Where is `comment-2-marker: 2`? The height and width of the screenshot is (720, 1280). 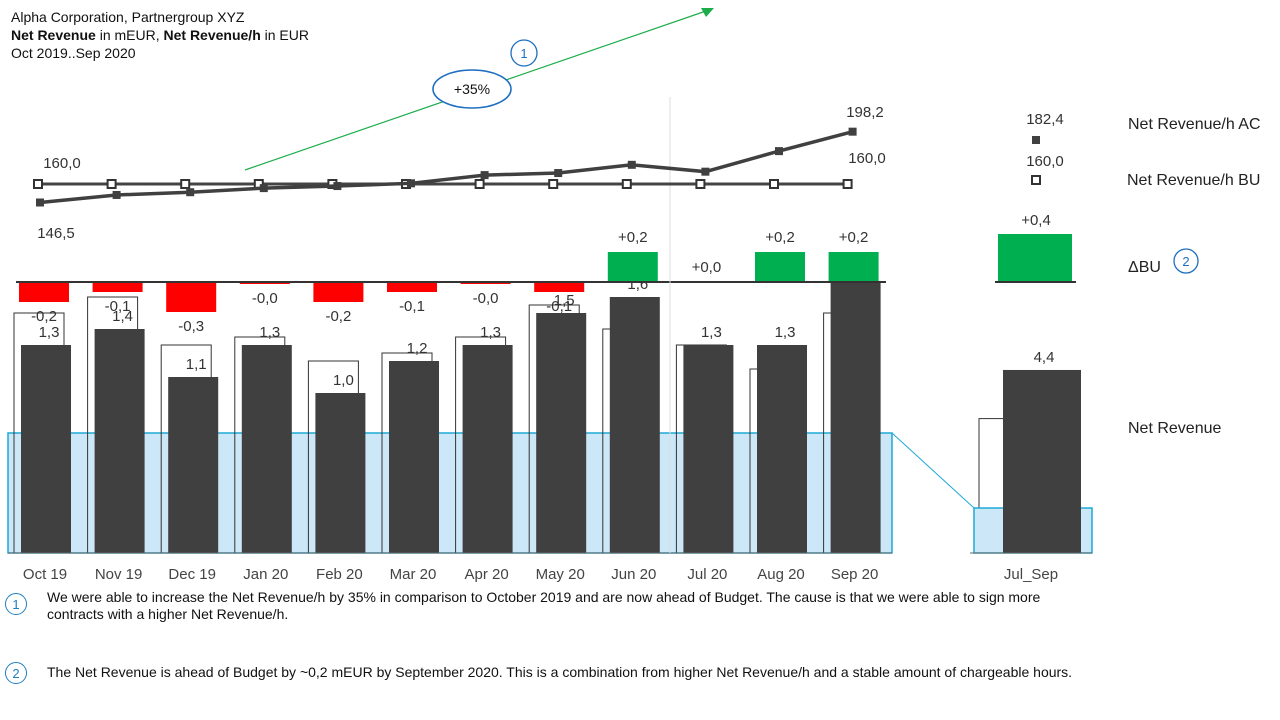
comment-2-marker: 2 is located at coordinates (16, 673).